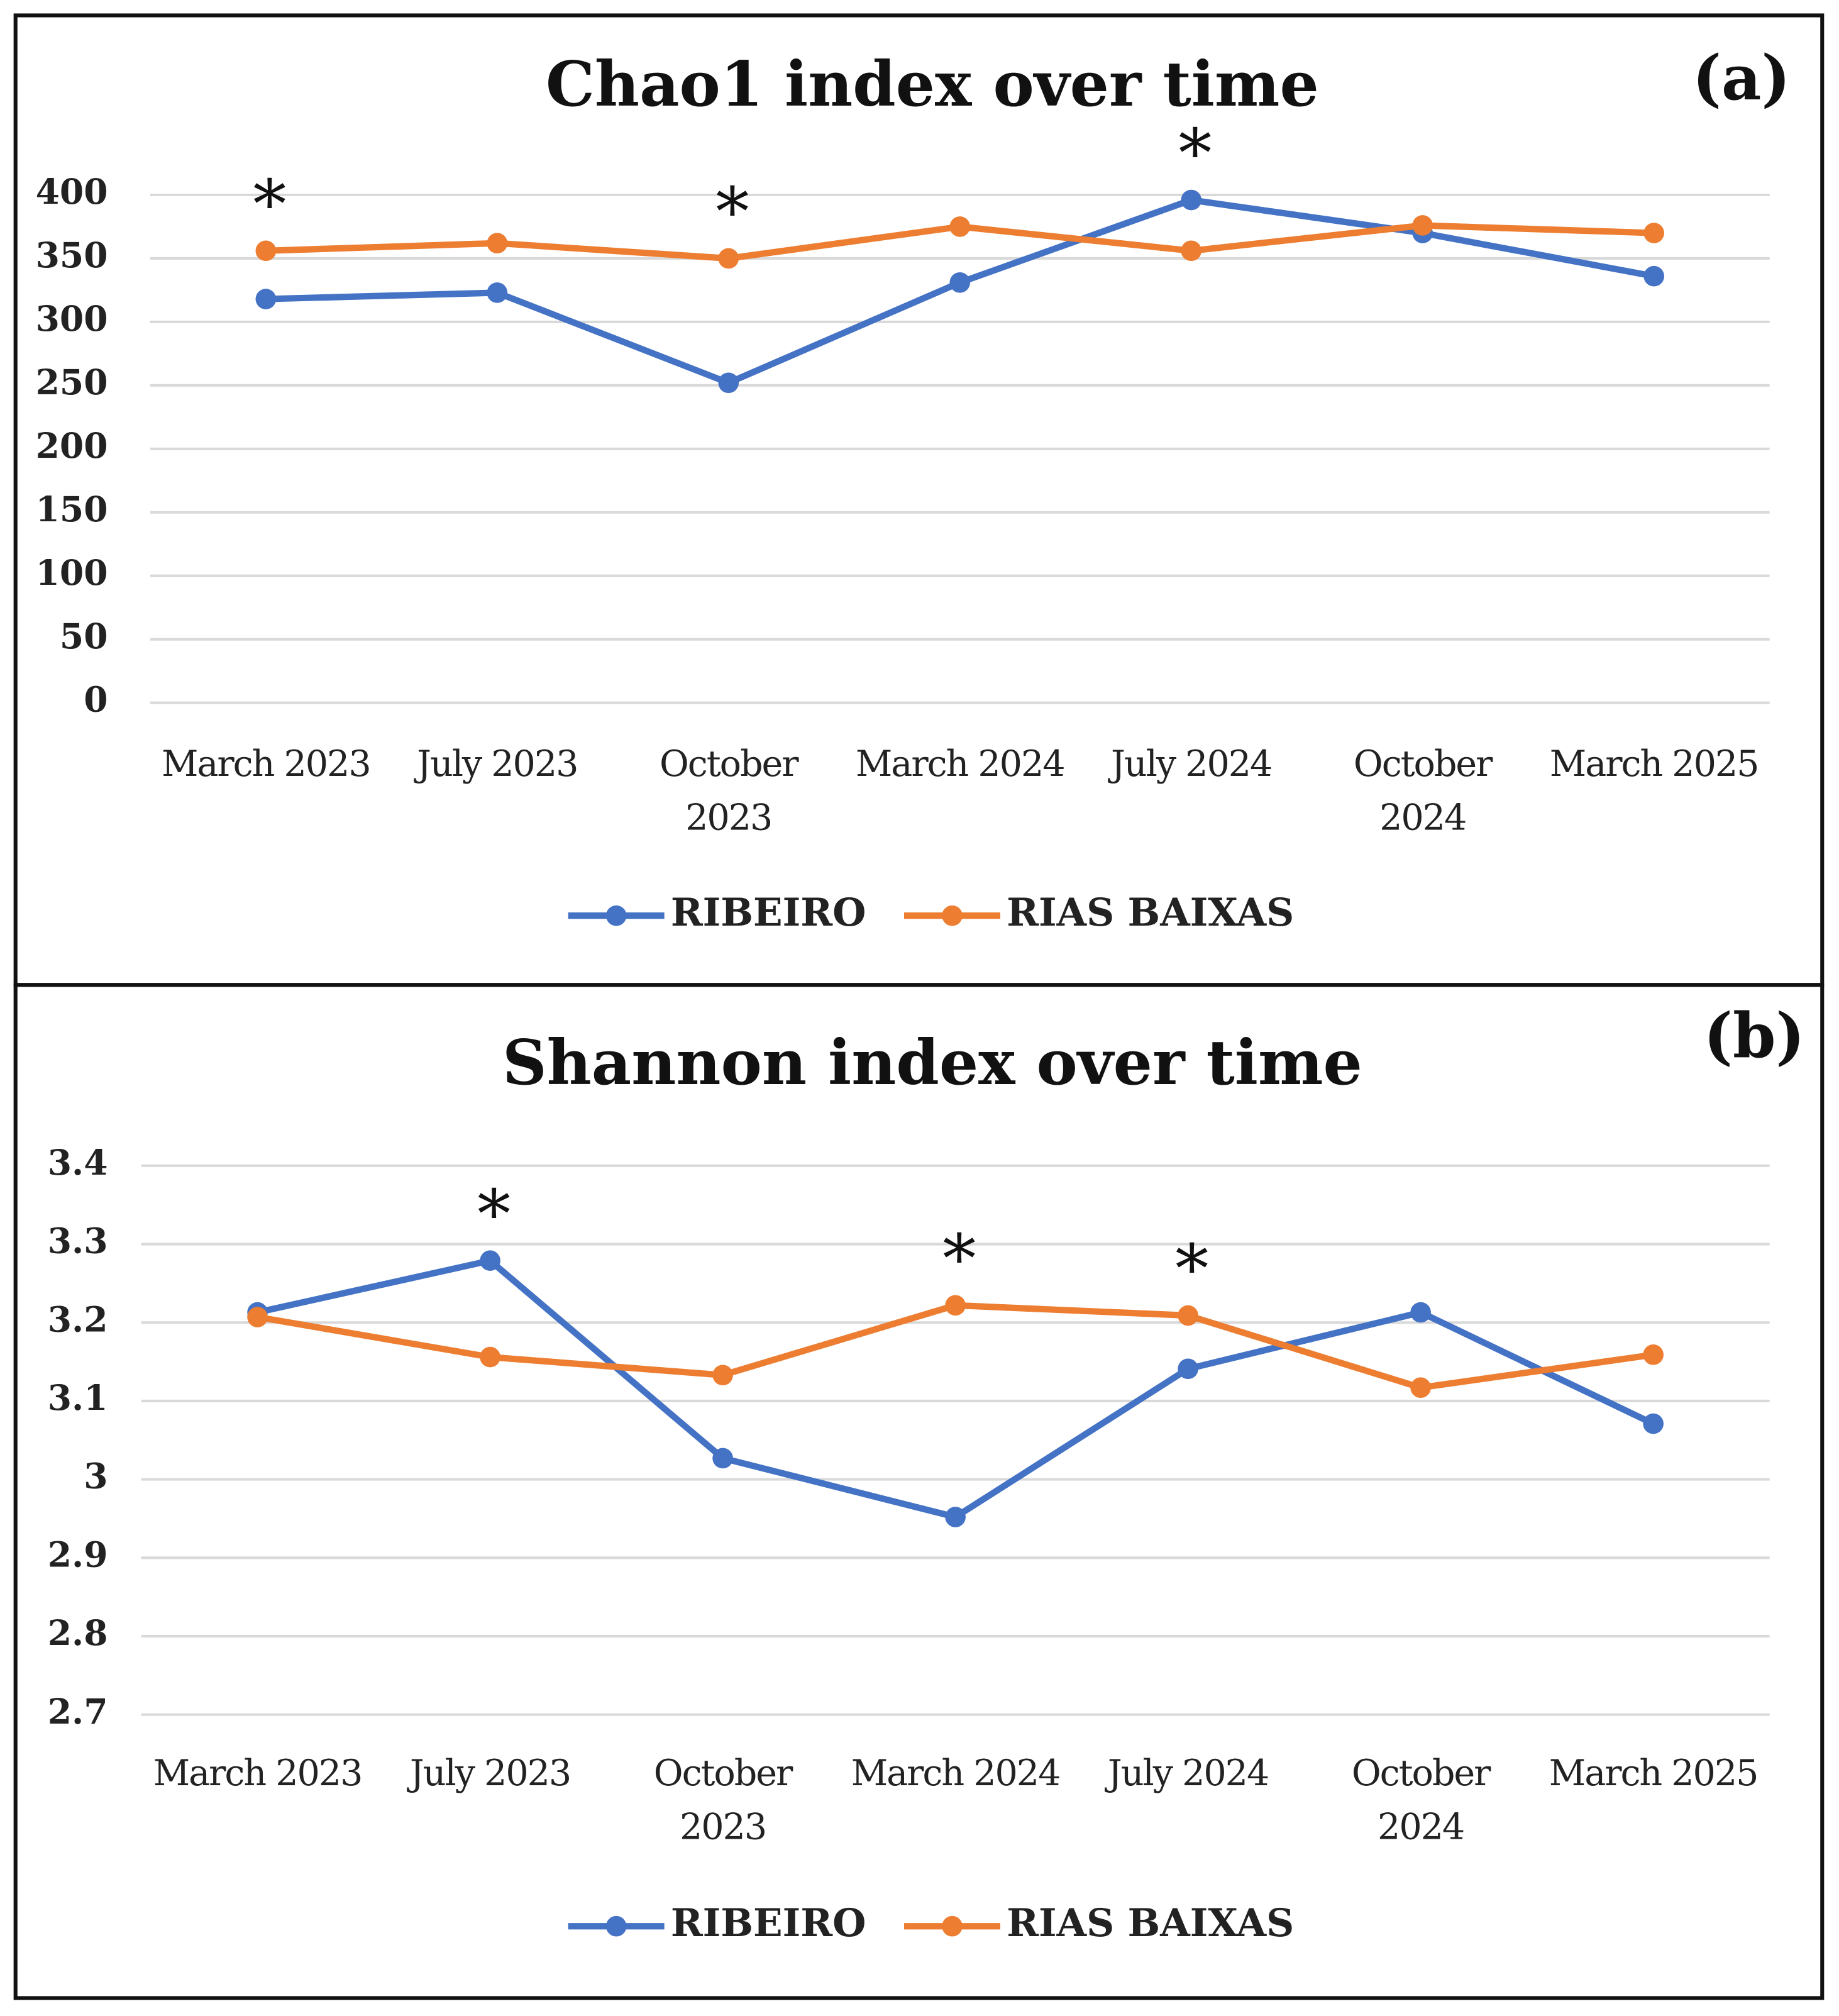 The image size is (1839, 2016). I want to click on y-tick-label: 0, so click(96, 699).